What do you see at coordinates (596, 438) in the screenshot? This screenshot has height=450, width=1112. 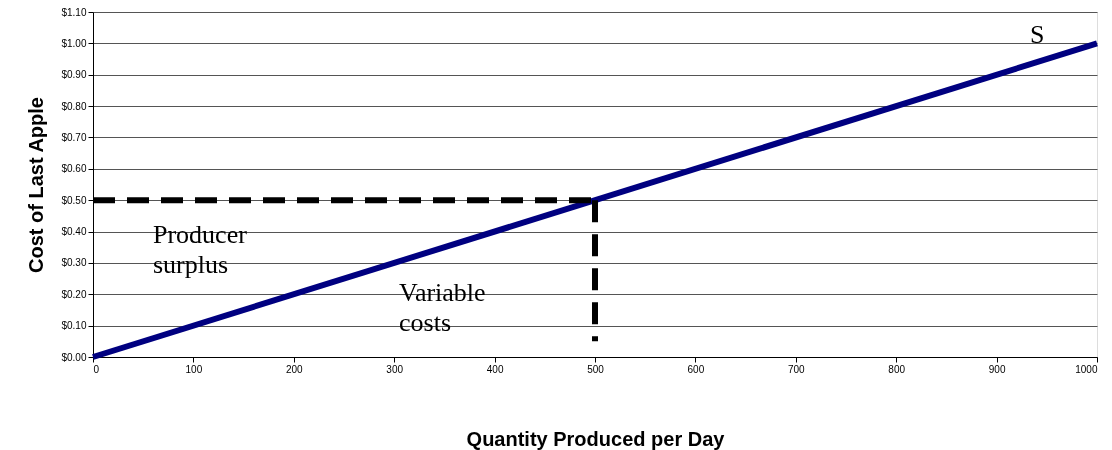 I see `x-axis-title: Quantity Produced per Day` at bounding box center [596, 438].